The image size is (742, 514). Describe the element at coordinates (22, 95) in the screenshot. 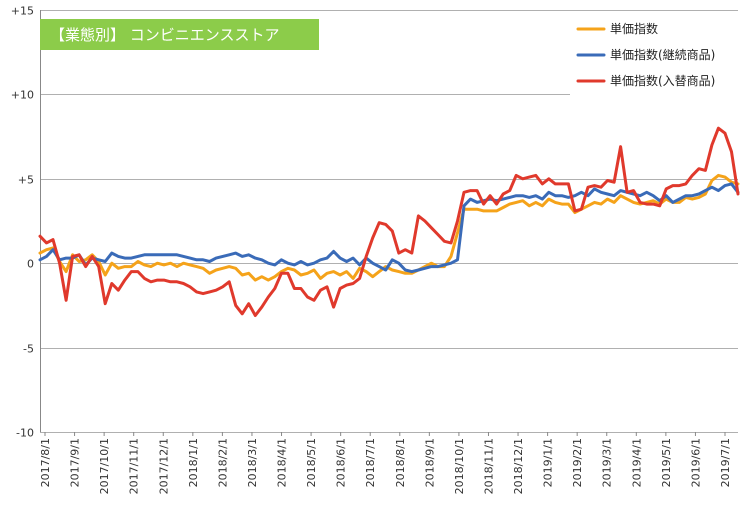

I see `y-tick-label: +10` at that location.